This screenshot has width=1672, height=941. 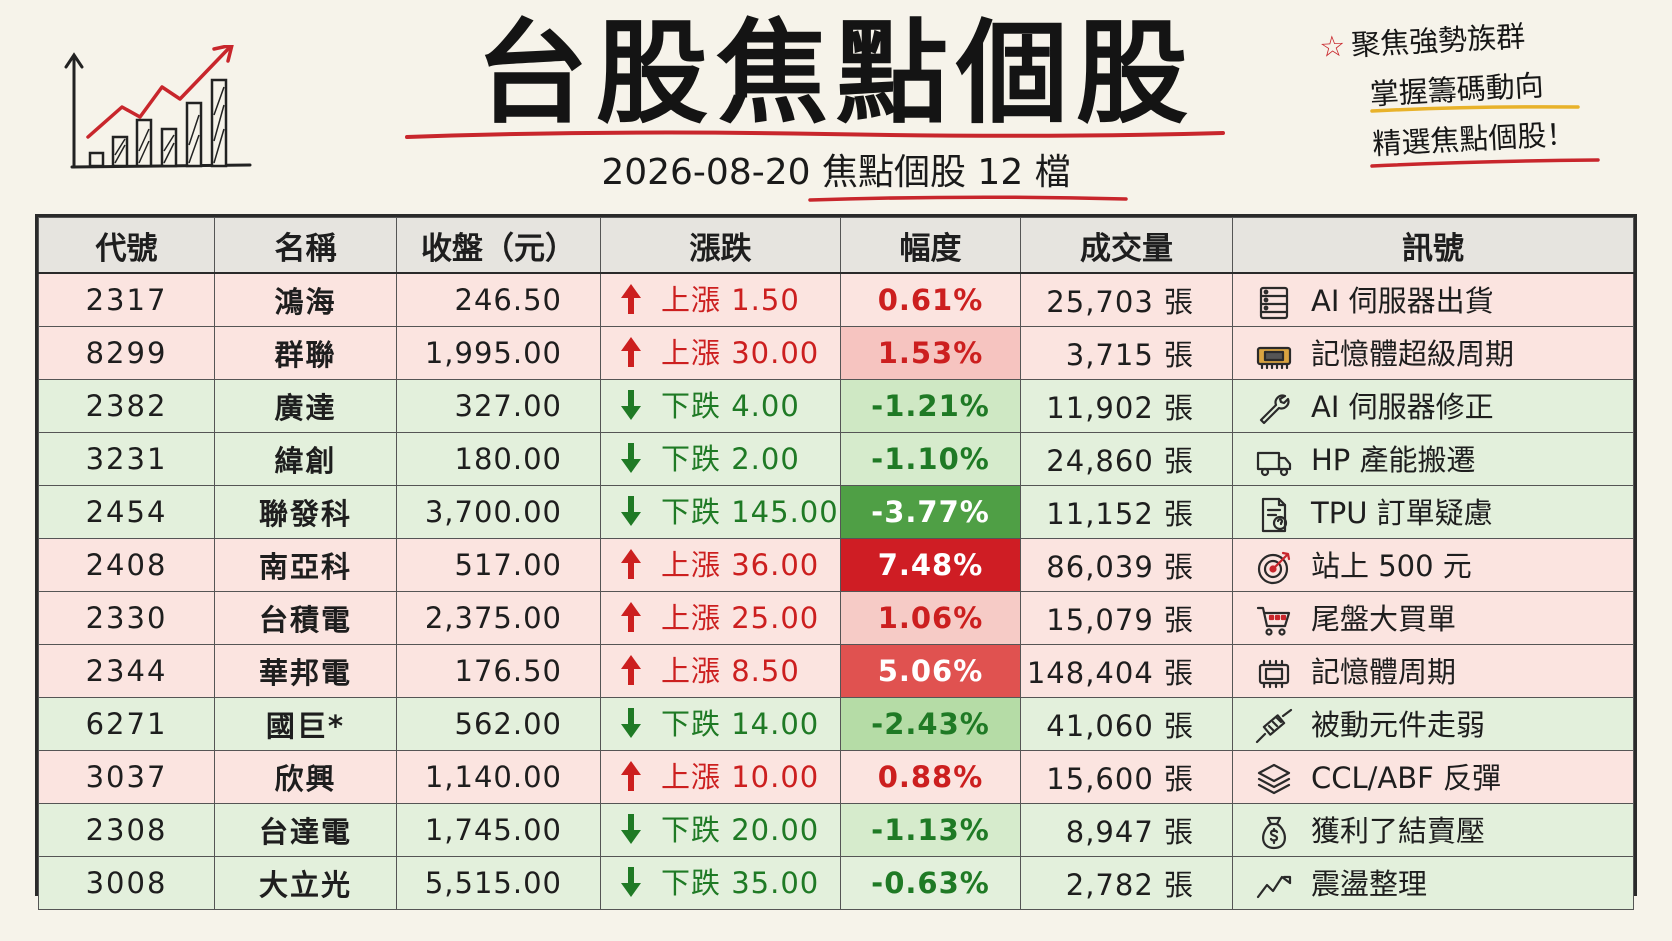 I want to click on table-row: 3008 大立光 5,515.00 下跌 35.00 -0.63% 2,782 張 震盪整理, so click(x=836, y=883).